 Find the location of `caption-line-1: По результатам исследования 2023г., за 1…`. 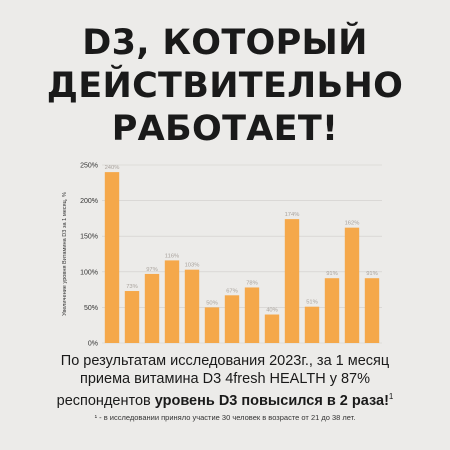

caption-line-1: По результатам исследования 2023г., за 1… is located at coordinates (225, 361).